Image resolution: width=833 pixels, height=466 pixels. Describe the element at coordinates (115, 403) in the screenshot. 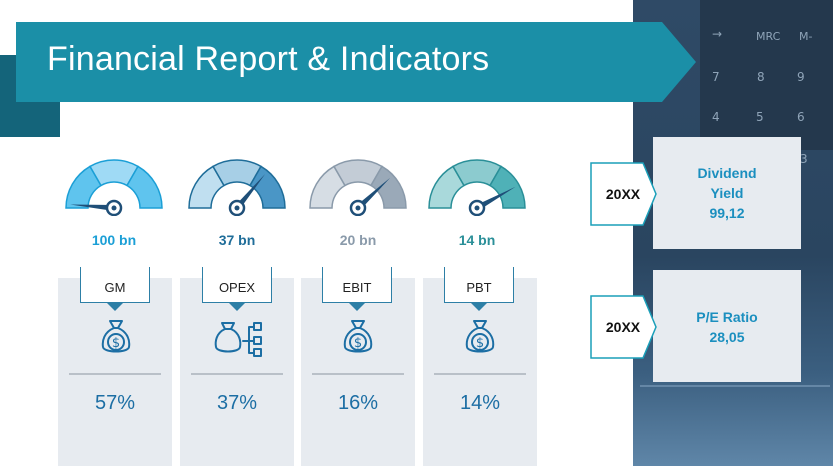

I see `card-percent: 57%` at that location.